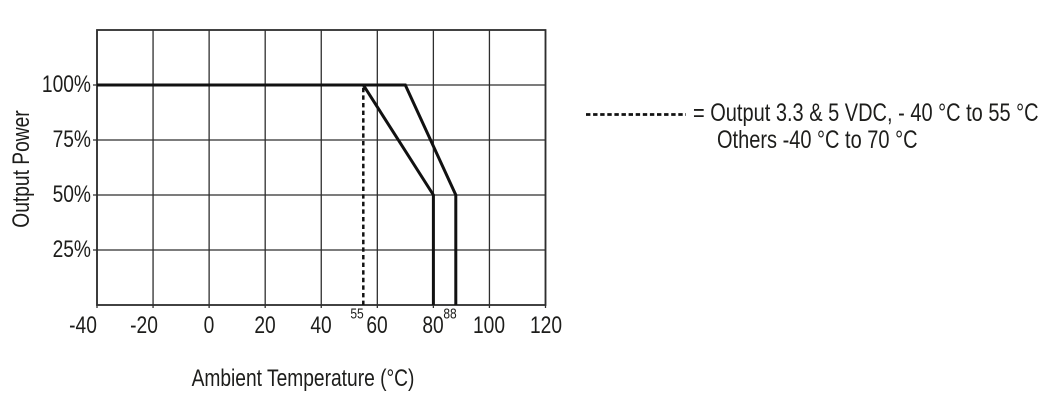 The height and width of the screenshot is (405, 1055). I want to click on legend-line-2: Others -40 °C to 70 °C, so click(886, 140).